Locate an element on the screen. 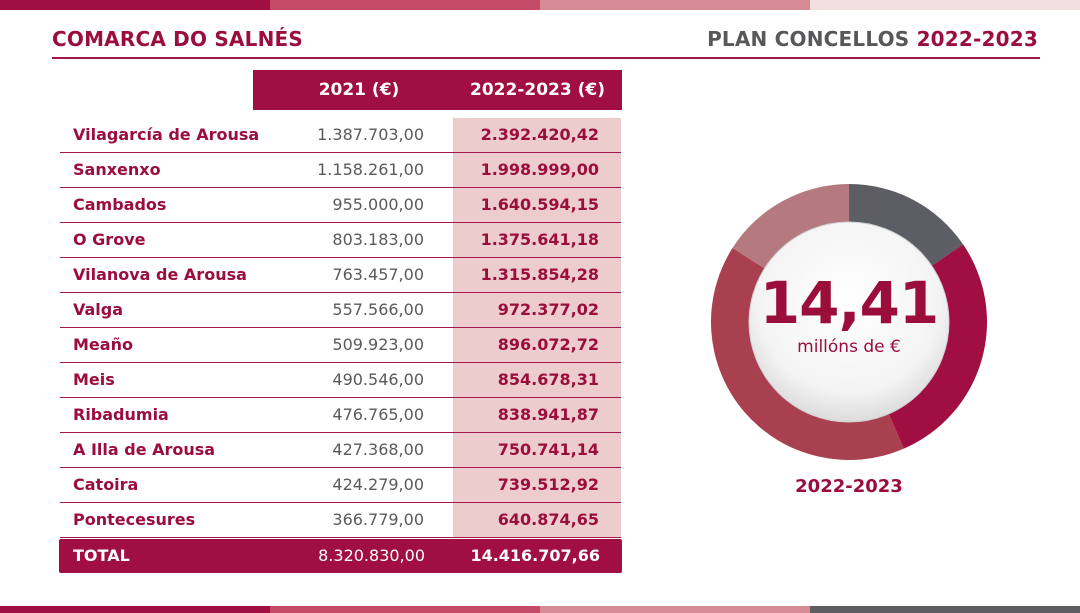 Image resolution: width=1080 pixels, height=613 pixels. value-2022-2023: 1.375.641,18 is located at coordinates (539, 239).